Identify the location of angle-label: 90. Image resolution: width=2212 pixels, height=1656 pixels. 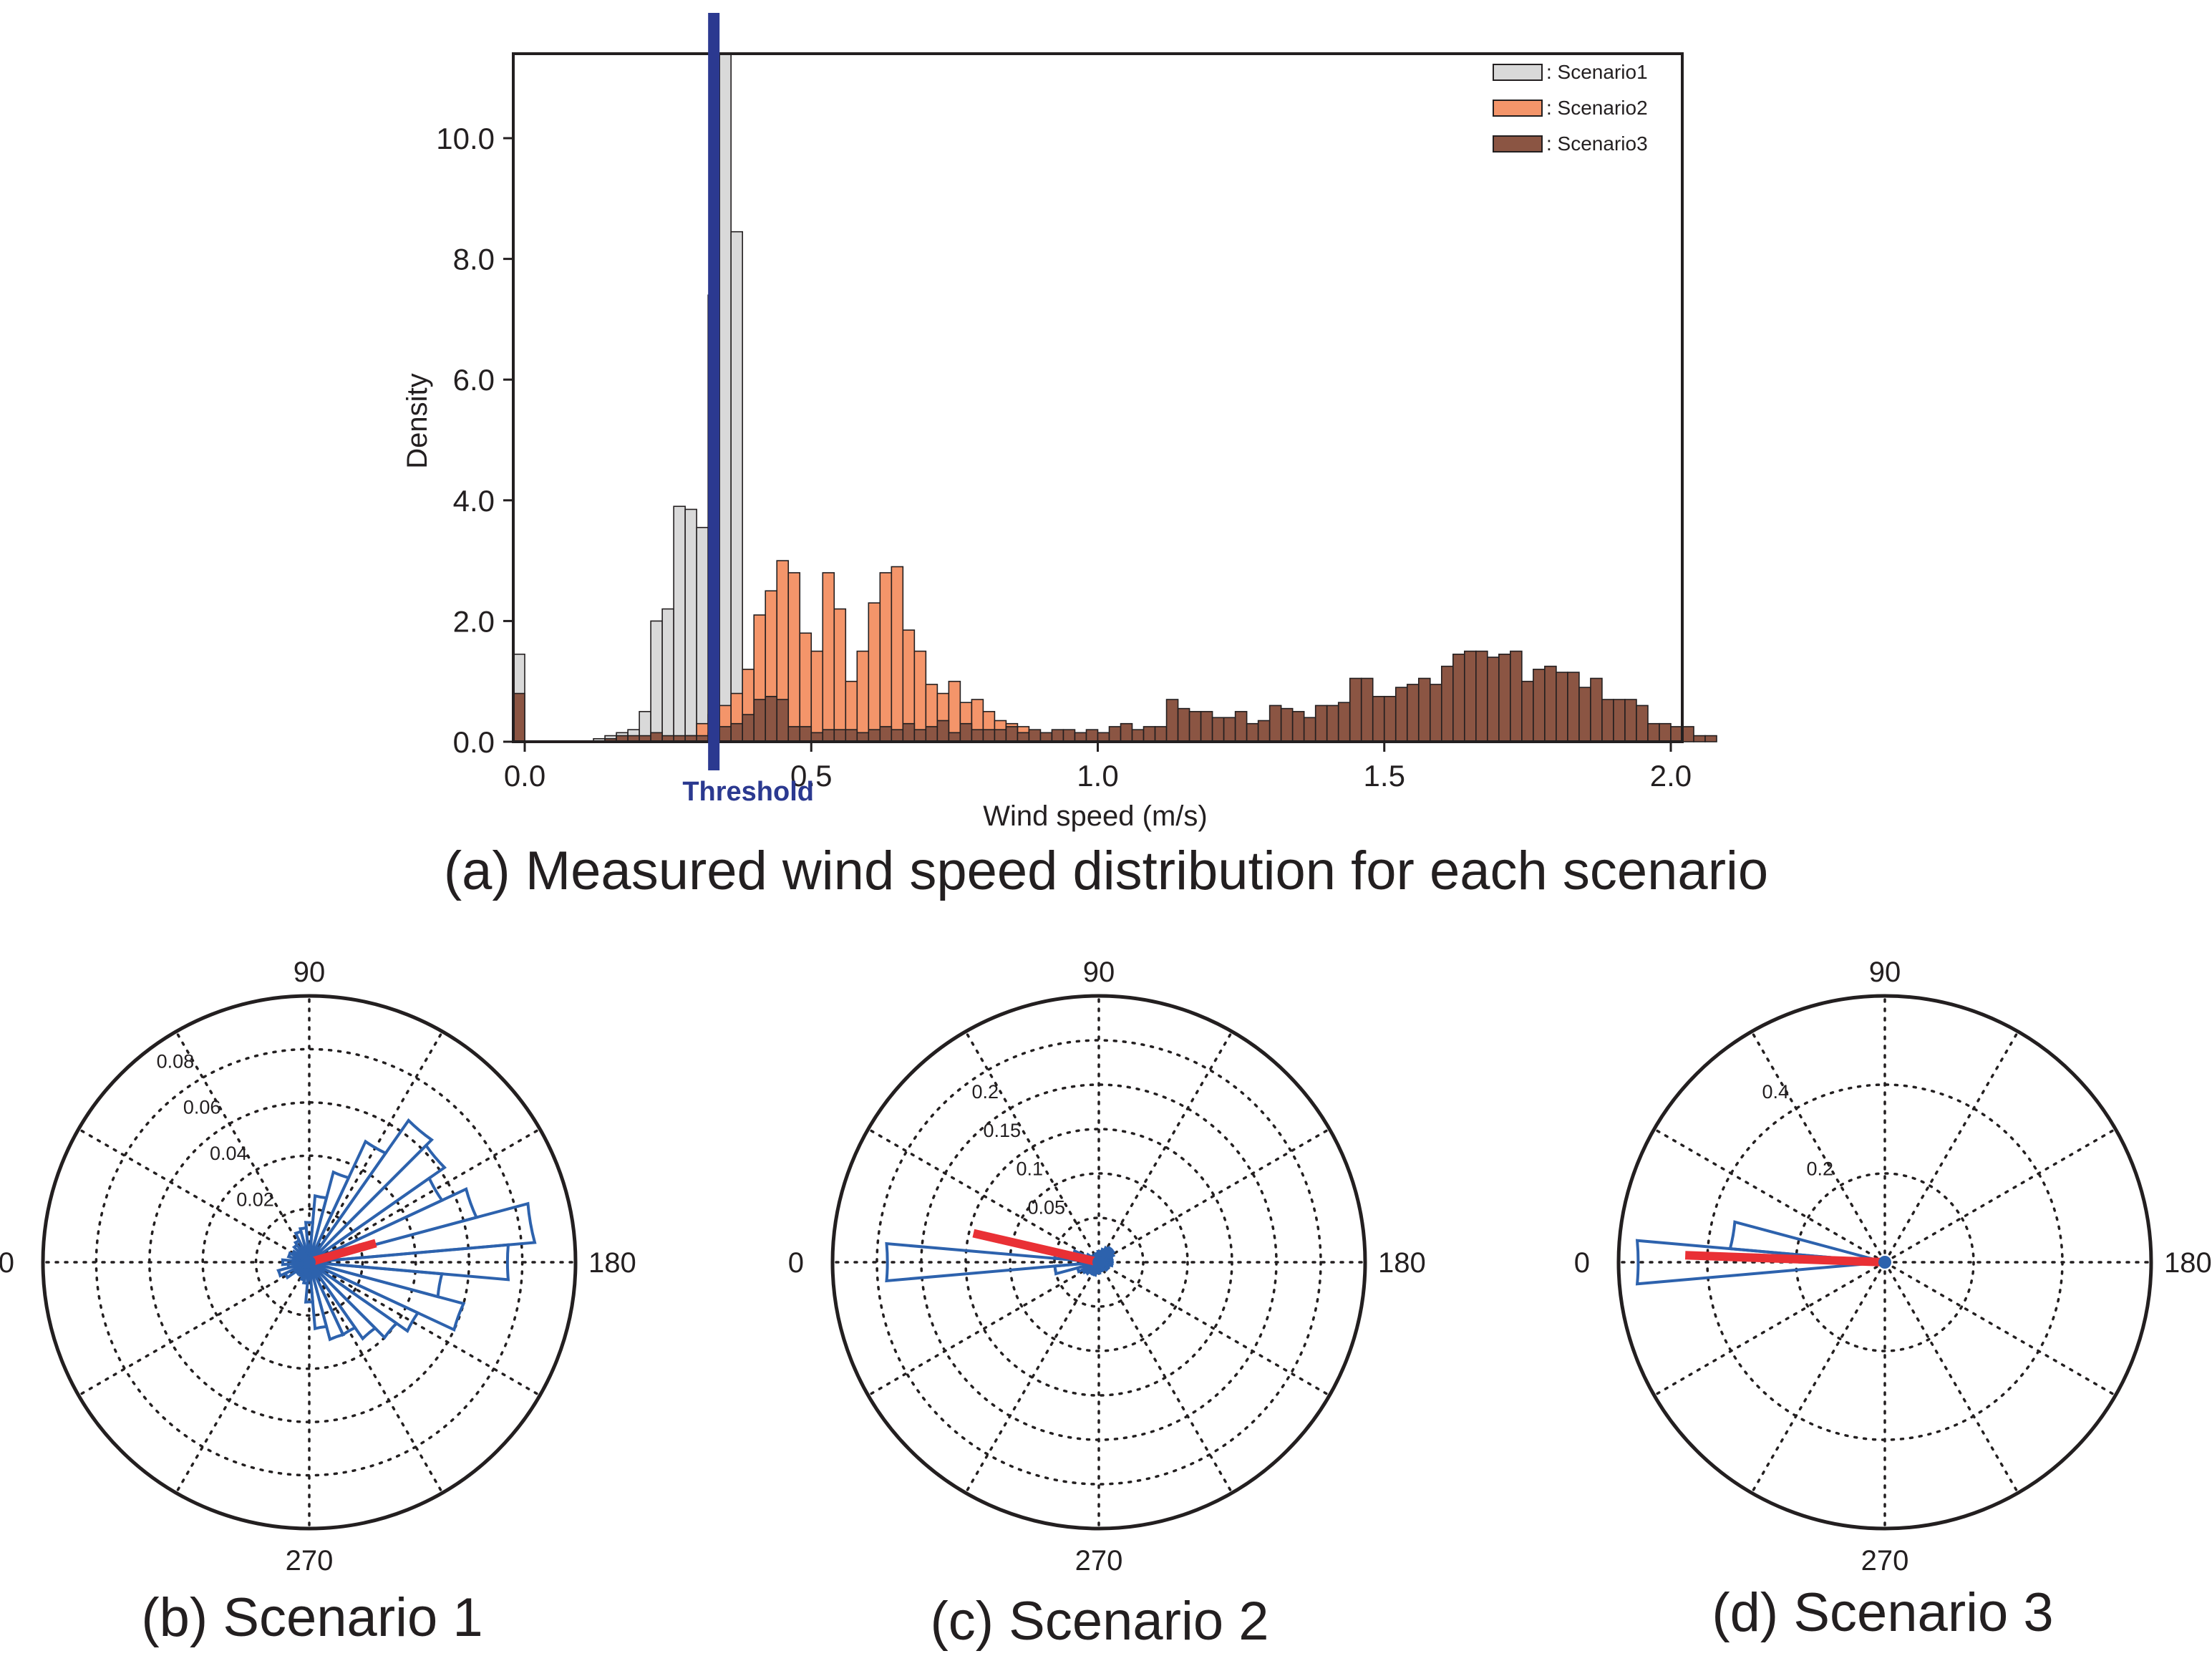
(1885, 973).